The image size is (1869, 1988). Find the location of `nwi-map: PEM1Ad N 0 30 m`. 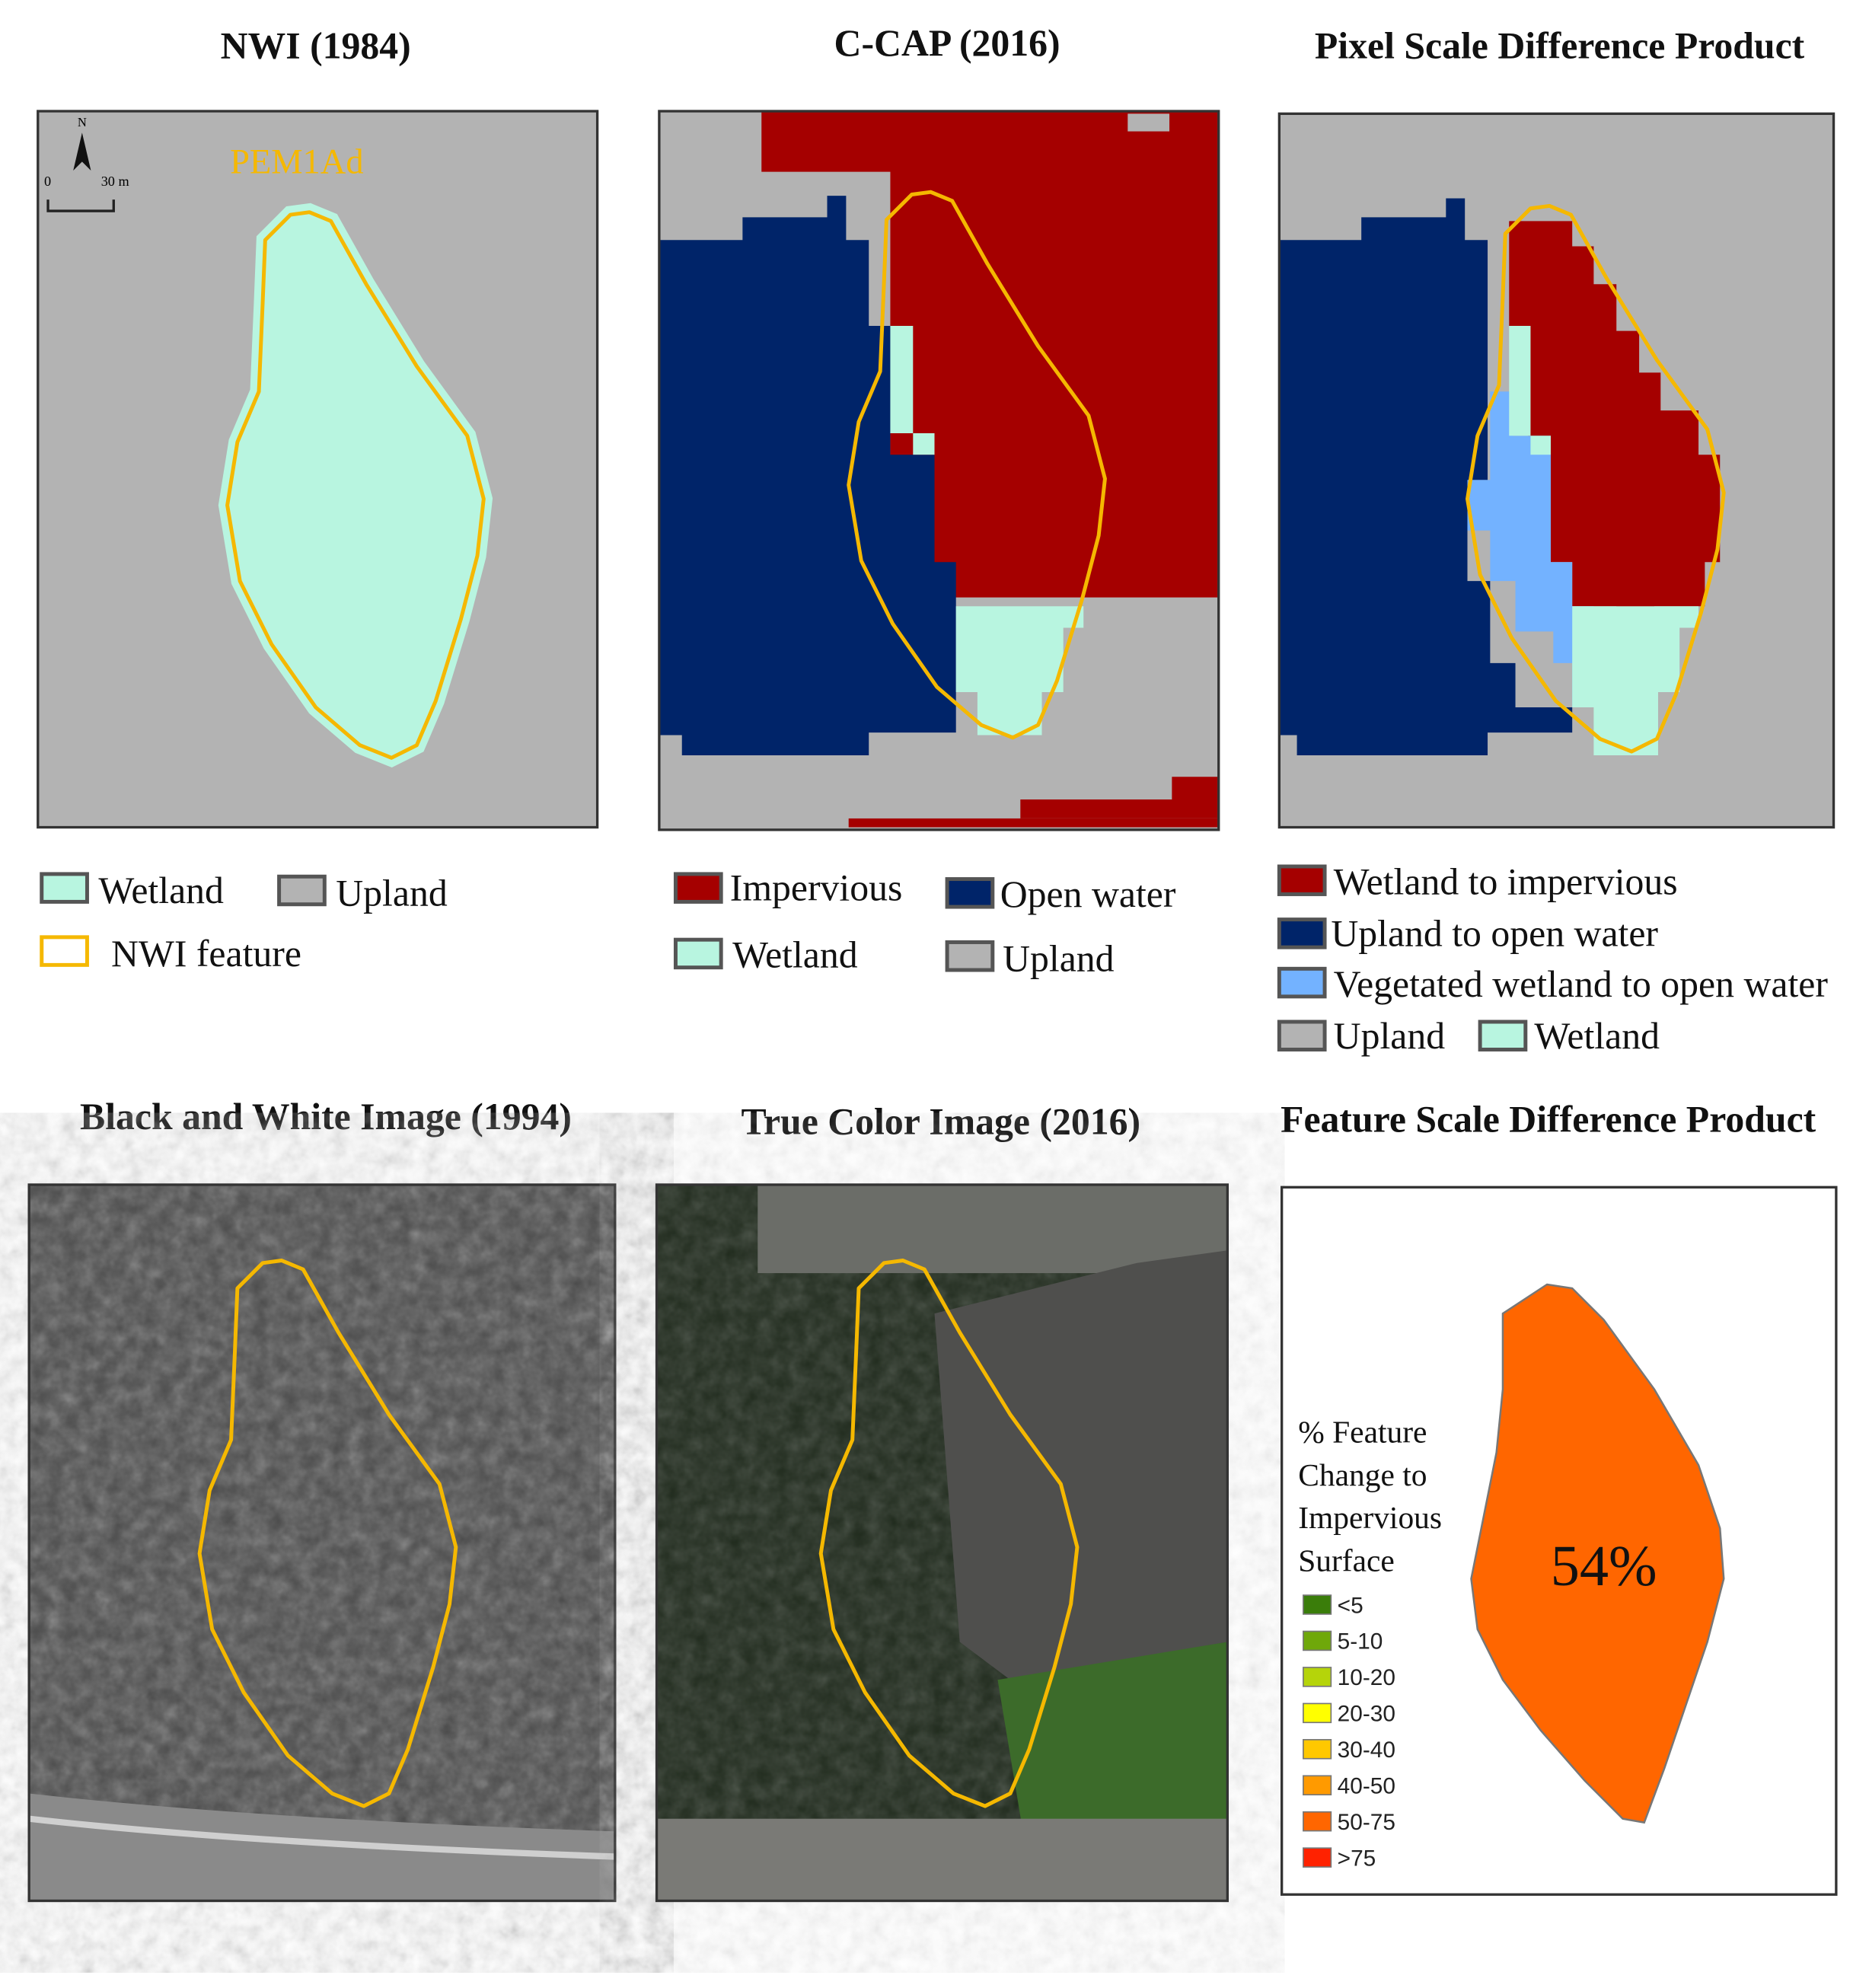

nwi-map: PEM1Ad N 0 30 m is located at coordinates (318, 469).